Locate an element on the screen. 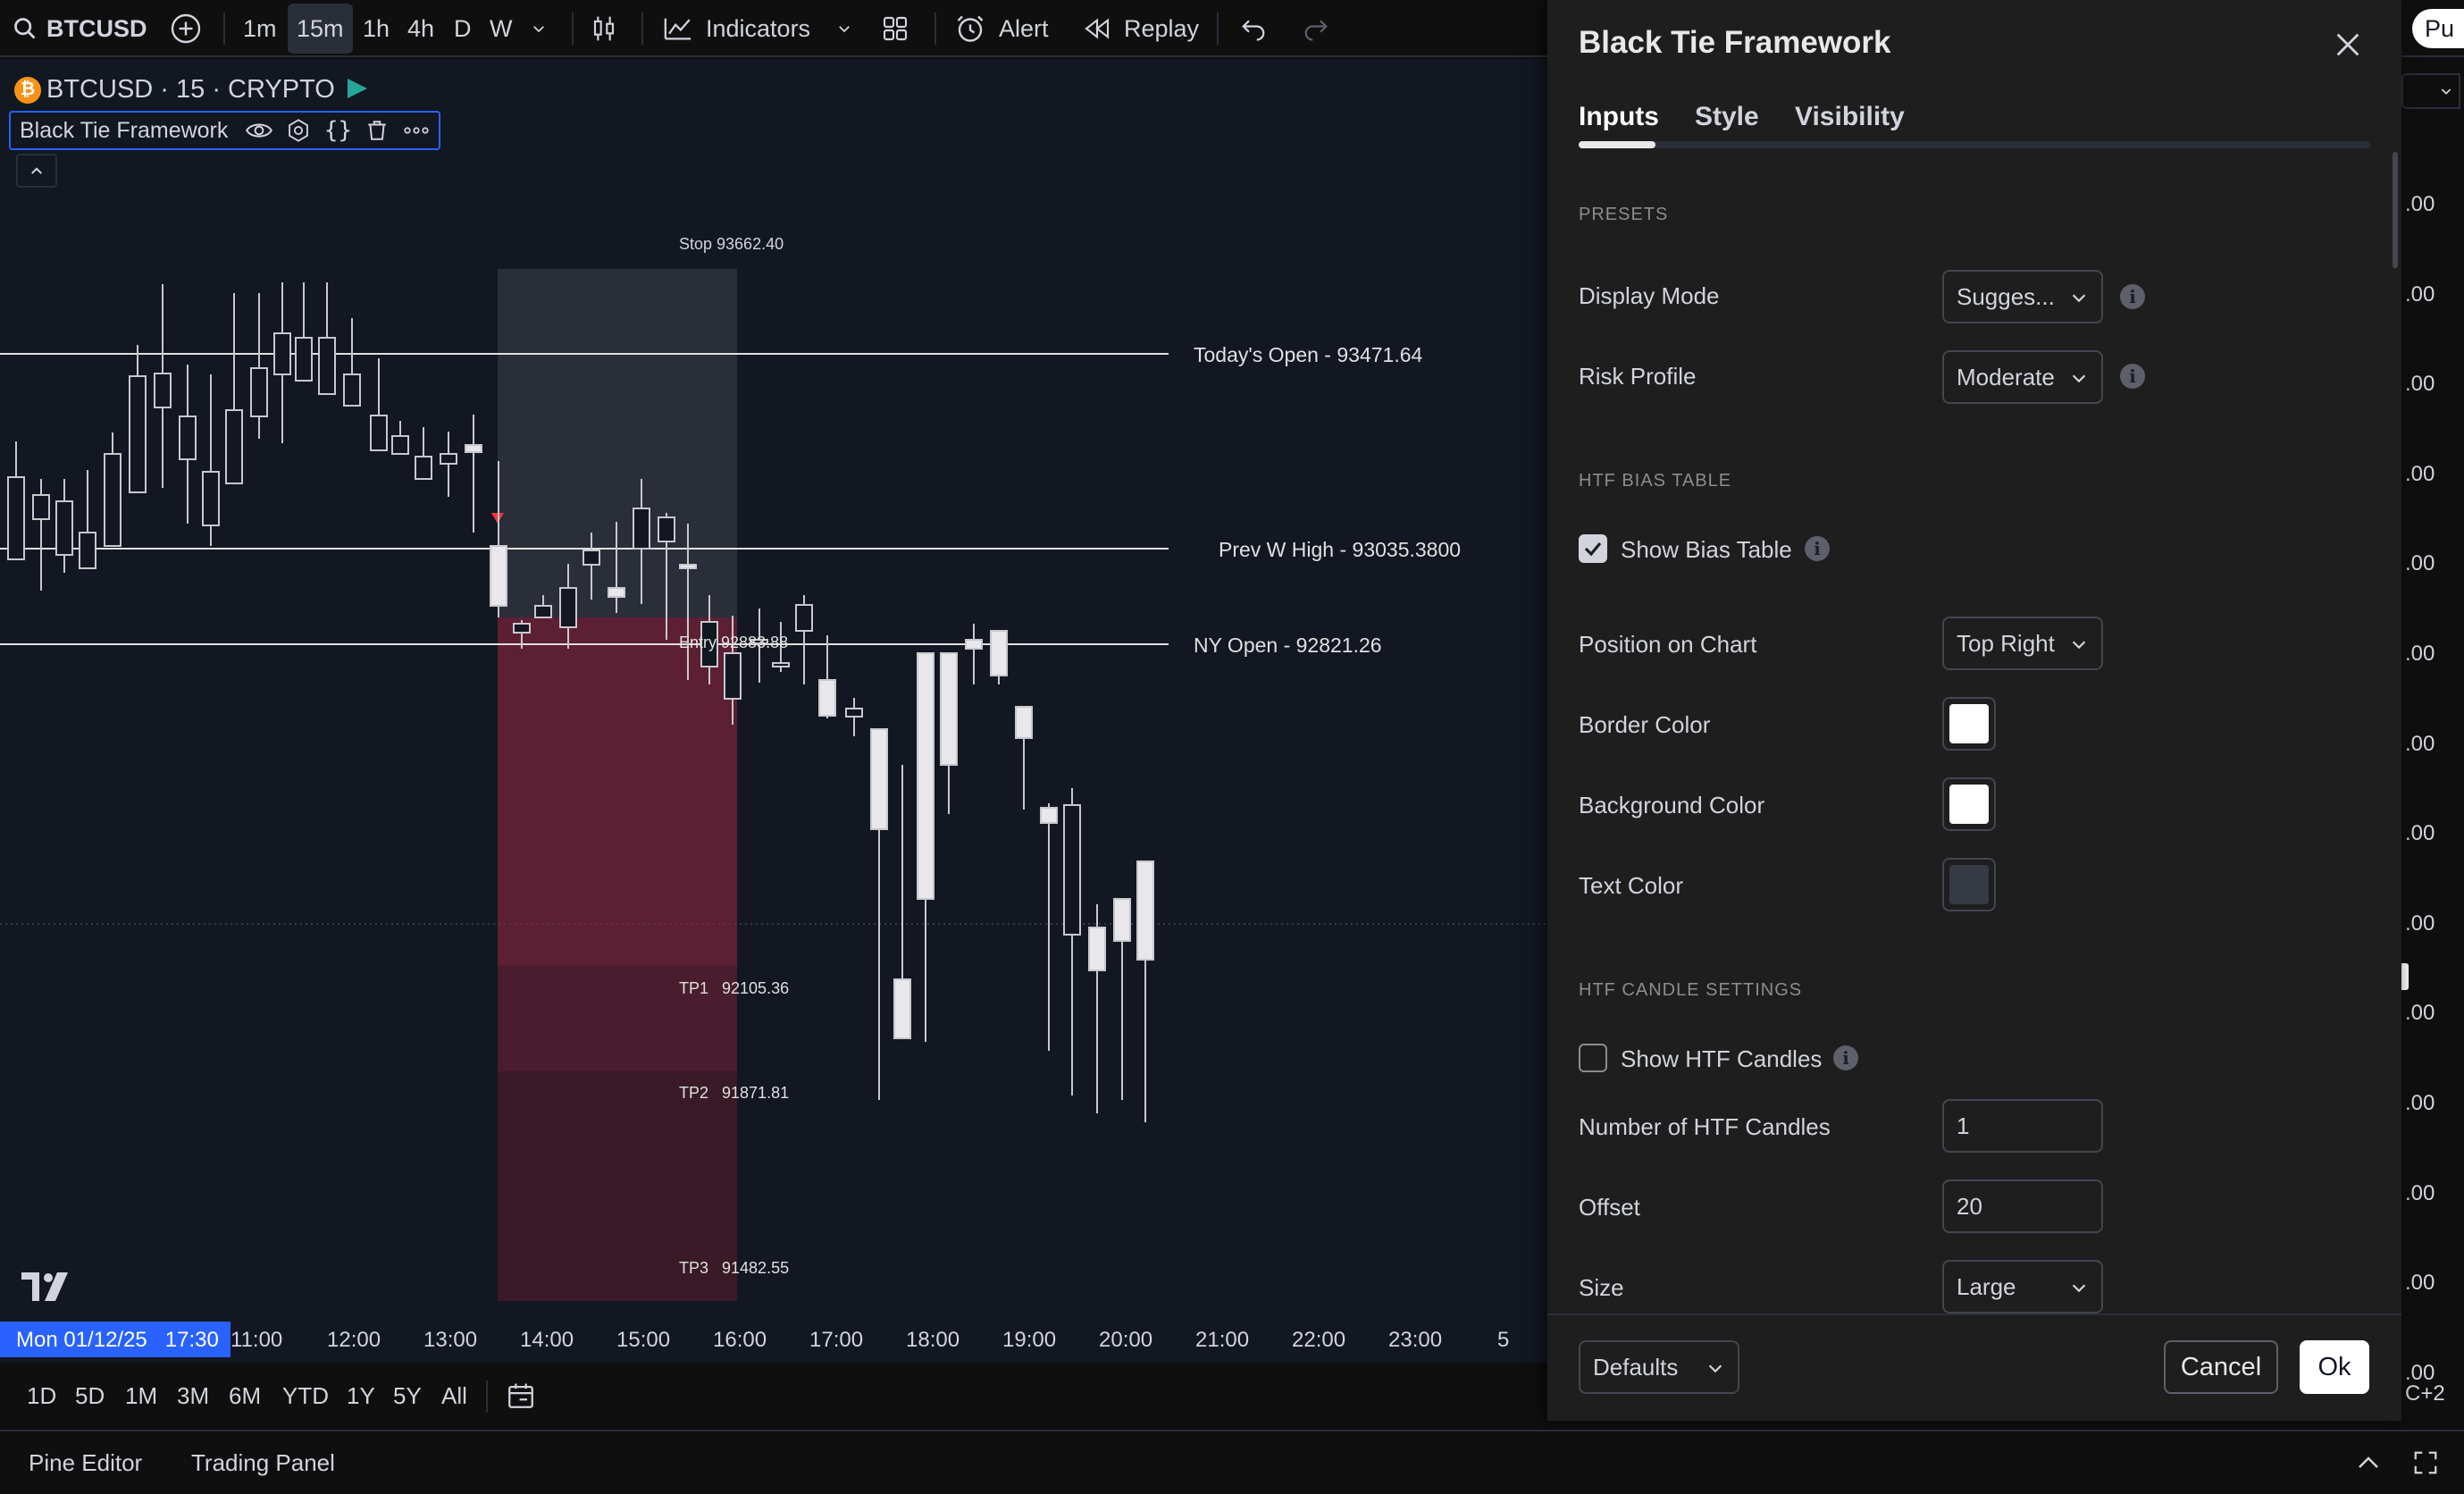 The image size is (2464, 1494). compare-symbol-button is located at coordinates (186, 28).